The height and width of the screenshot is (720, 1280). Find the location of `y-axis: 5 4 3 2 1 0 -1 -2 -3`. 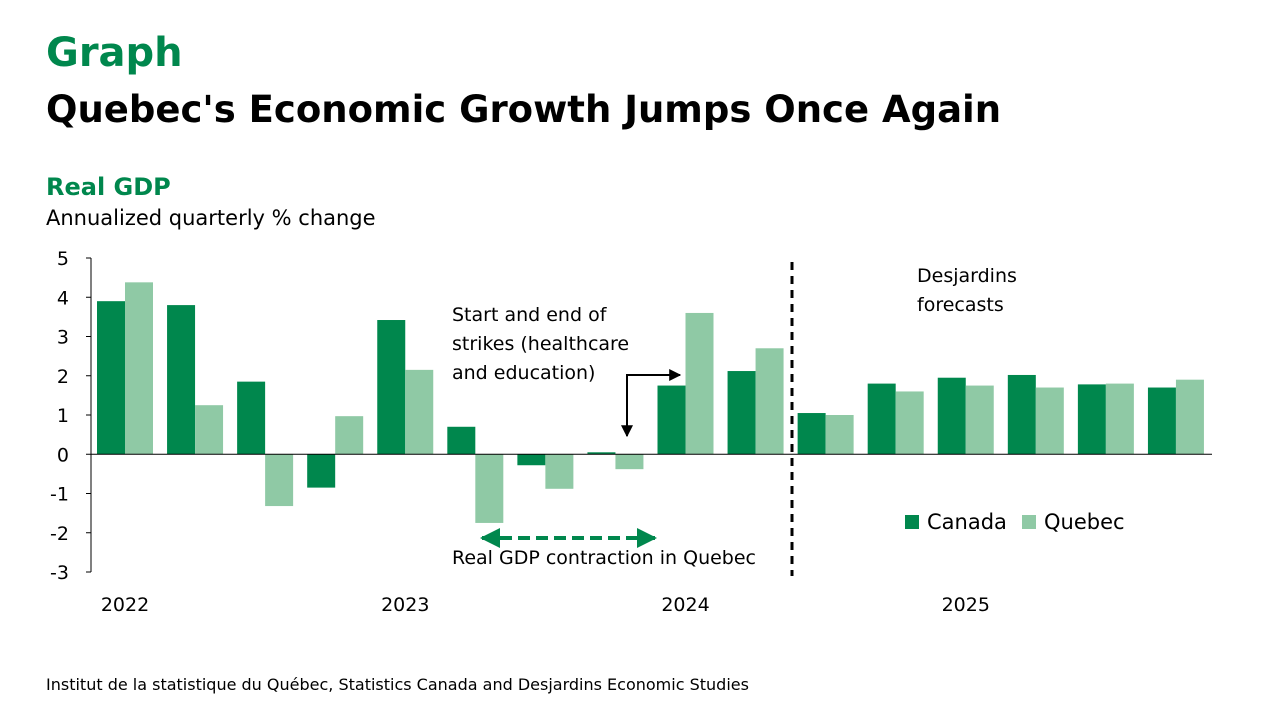

y-axis: 5 4 3 2 1 0 -1 -2 -3 is located at coordinates (71, 416).